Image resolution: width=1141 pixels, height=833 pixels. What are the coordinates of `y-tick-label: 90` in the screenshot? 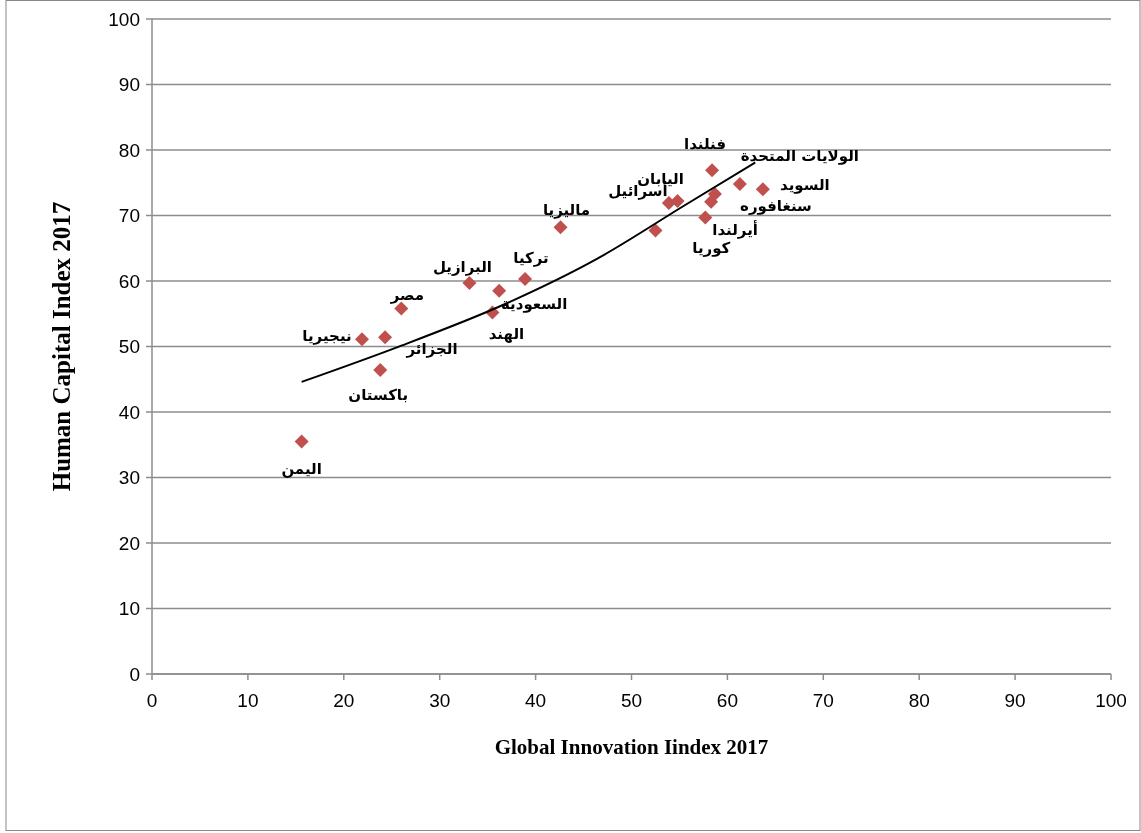 It's located at (129, 85).